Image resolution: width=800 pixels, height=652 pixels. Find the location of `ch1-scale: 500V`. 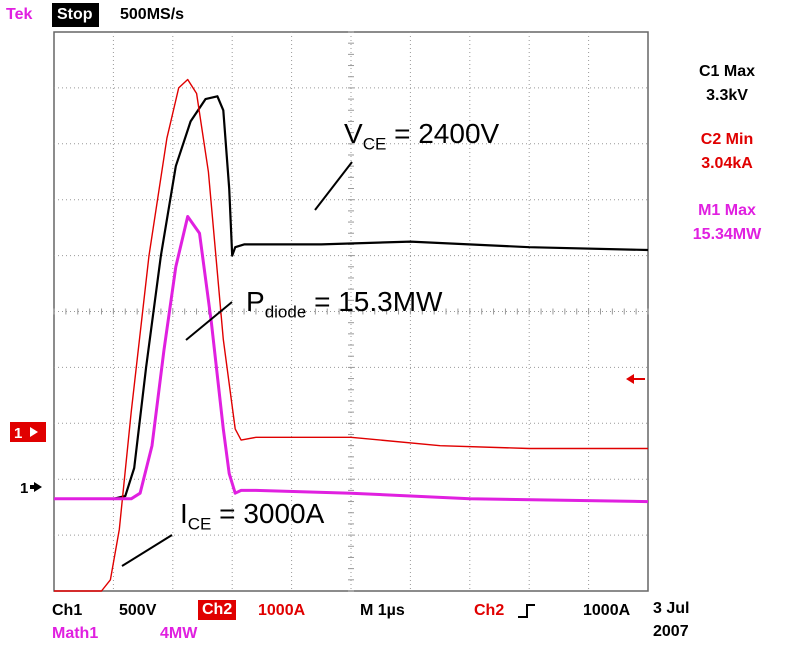

ch1-scale: 500V is located at coordinates (138, 610).